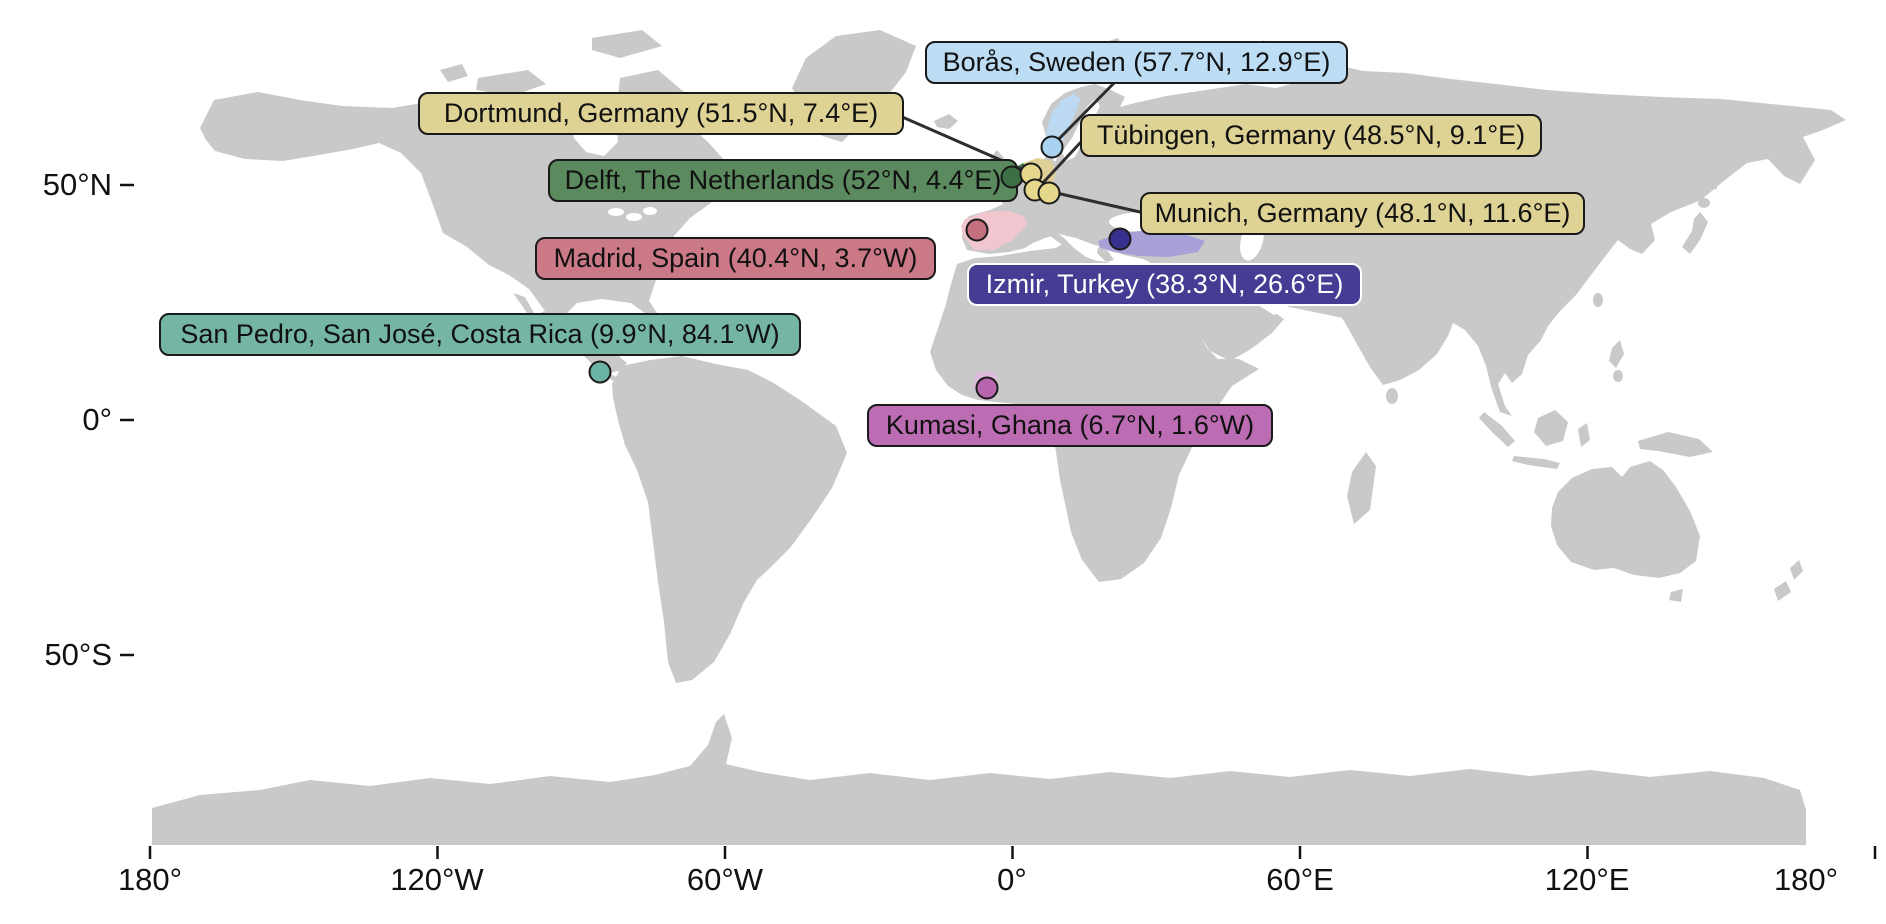  What do you see at coordinates (1164, 284) in the screenshot?
I see `location-label-izmir: Izmir, Turkey (38.3°N, 26.6°E)` at bounding box center [1164, 284].